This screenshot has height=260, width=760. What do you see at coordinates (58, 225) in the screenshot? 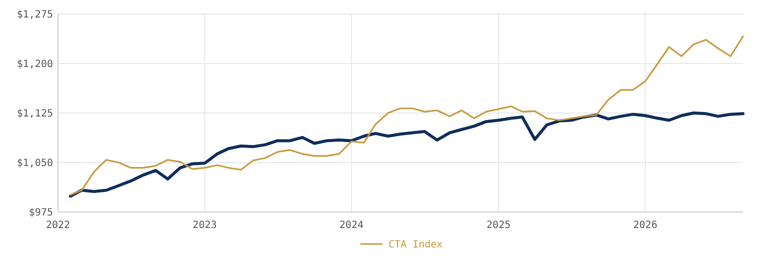
I see `x-tick-label: 2022` at bounding box center [58, 225].